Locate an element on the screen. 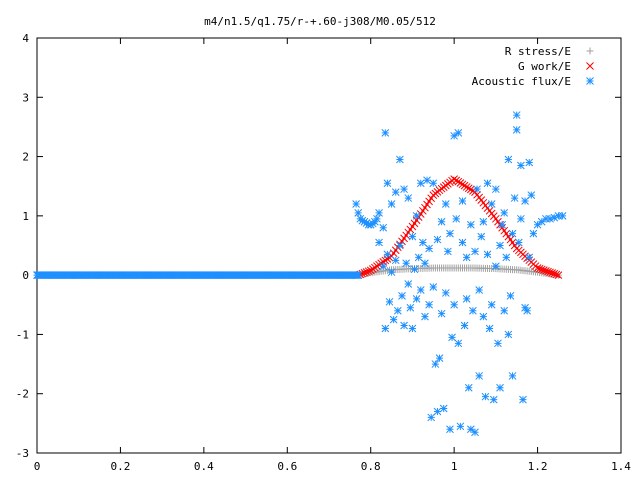 The image size is (640, 480). y-tick-label: -2 is located at coordinates (22, 394).